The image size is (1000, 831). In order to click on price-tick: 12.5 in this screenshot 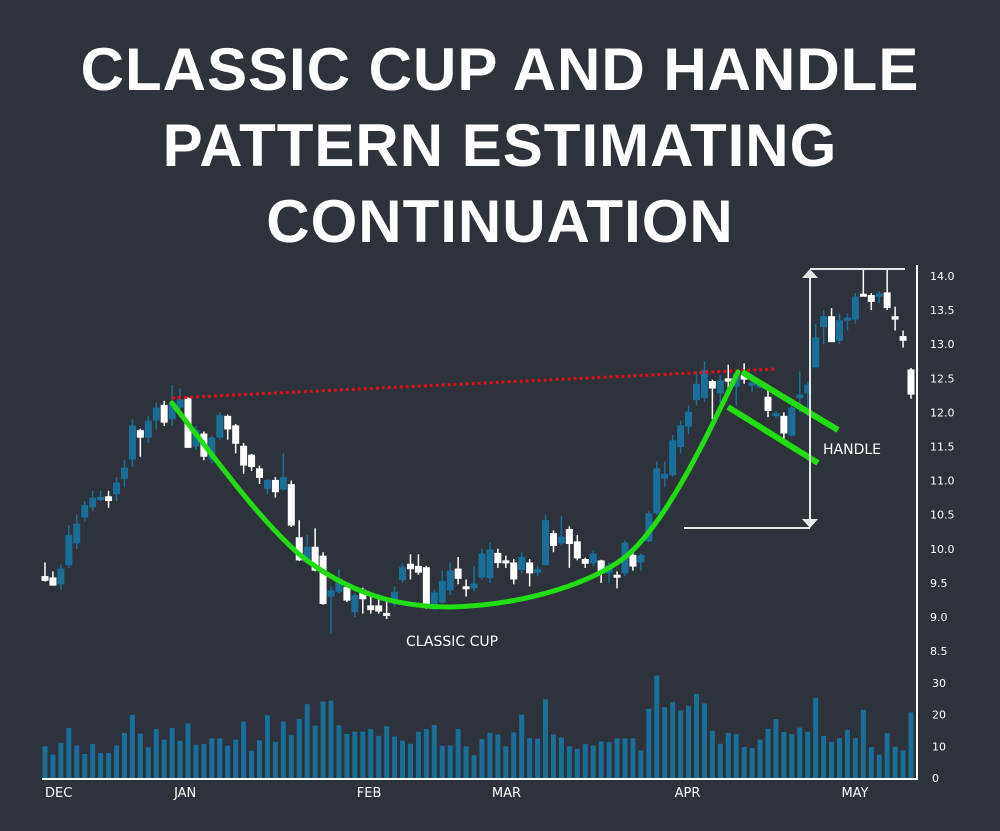, I will do `click(942, 378)`.